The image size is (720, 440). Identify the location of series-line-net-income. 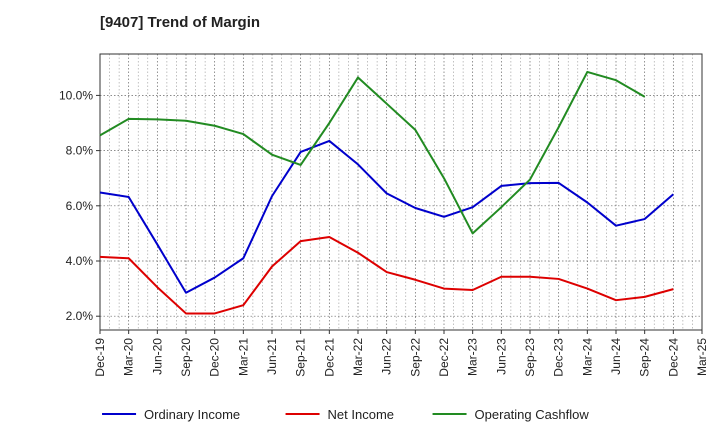
(386, 275).